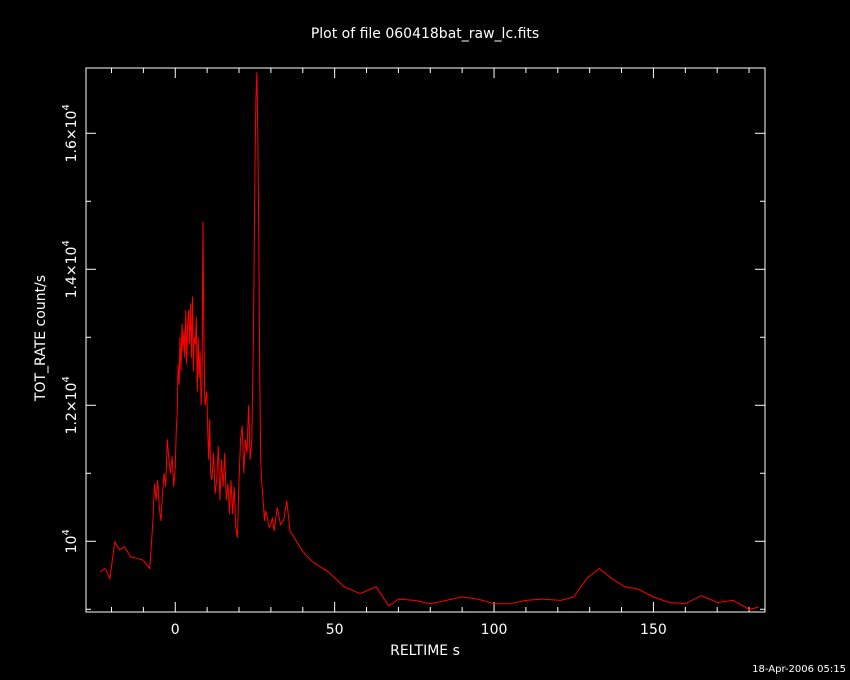 This screenshot has width=850, height=680. I want to click on x-axis-label: RELTIME s, so click(425, 651).